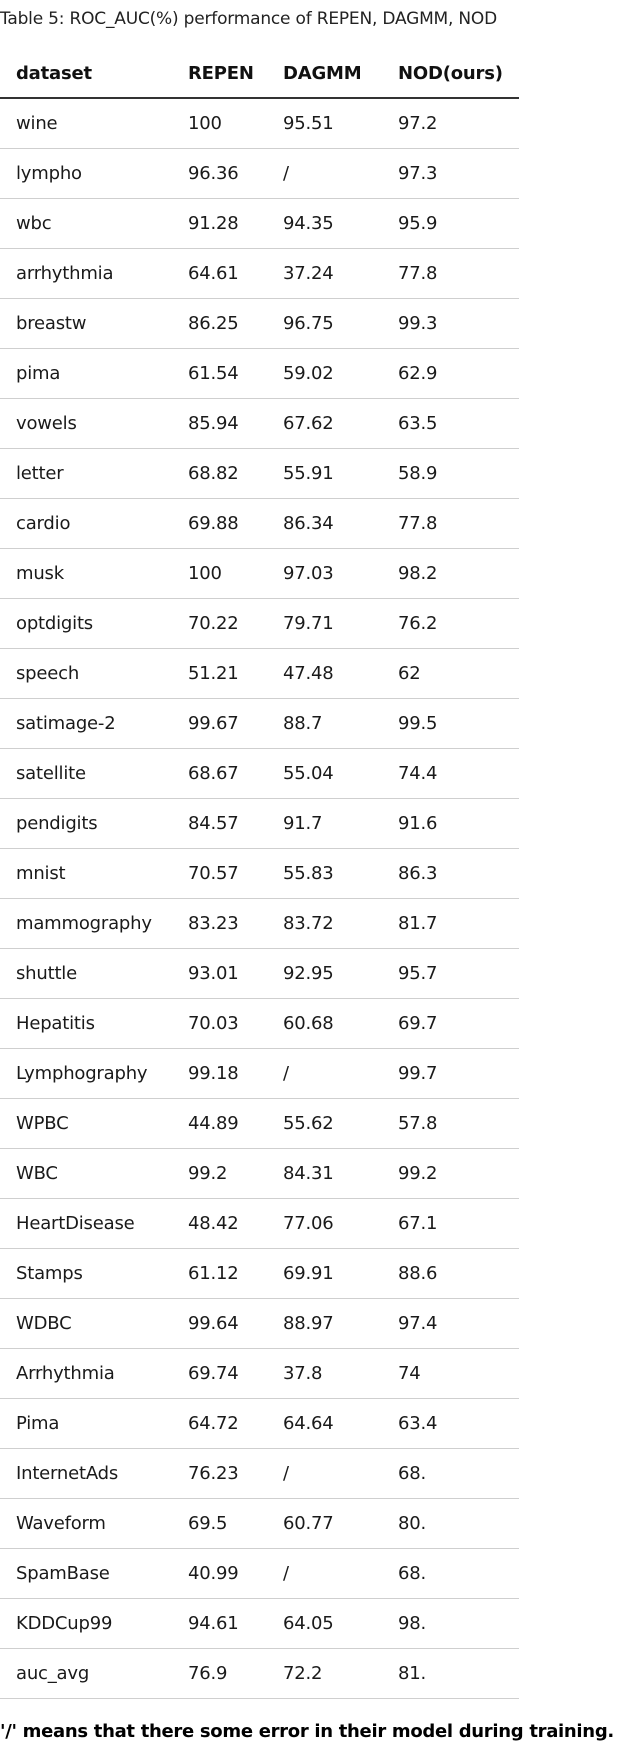 The image size is (629, 1757). What do you see at coordinates (259, 1123) in the screenshot?
I see `table-row: WPBC 44.89 55.62 57.8` at bounding box center [259, 1123].